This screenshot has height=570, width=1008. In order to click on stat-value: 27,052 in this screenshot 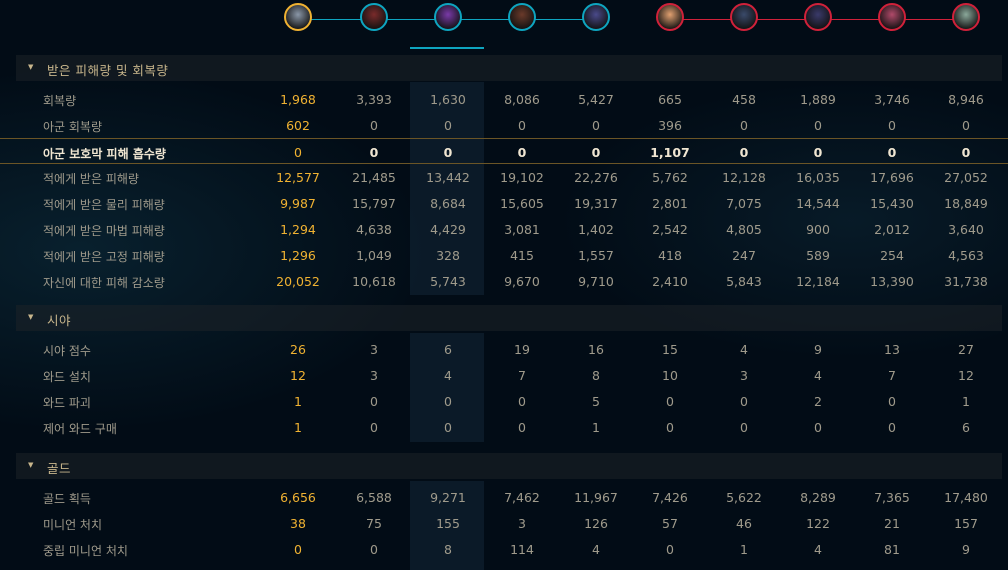, I will do `click(966, 177)`.